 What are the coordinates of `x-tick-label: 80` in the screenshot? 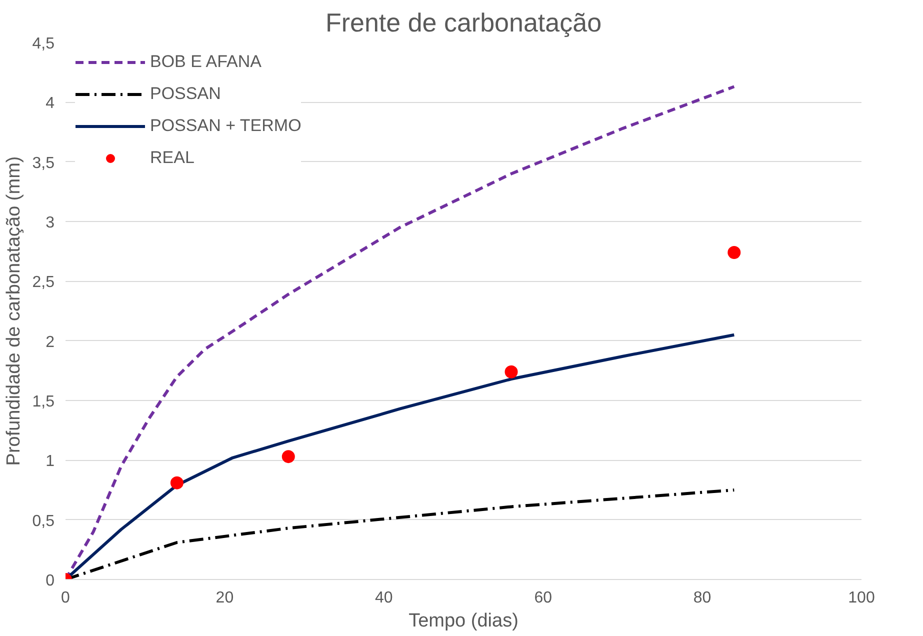 It's located at (702, 598).